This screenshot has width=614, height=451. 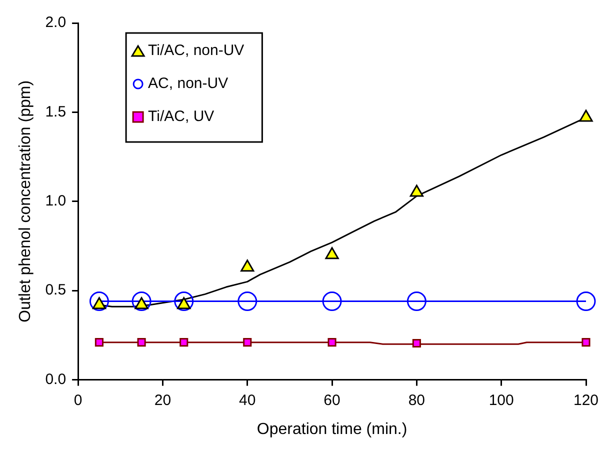 What do you see at coordinates (181, 117) in the screenshot?
I see `legend-label: Ti/AC, UV` at bounding box center [181, 117].